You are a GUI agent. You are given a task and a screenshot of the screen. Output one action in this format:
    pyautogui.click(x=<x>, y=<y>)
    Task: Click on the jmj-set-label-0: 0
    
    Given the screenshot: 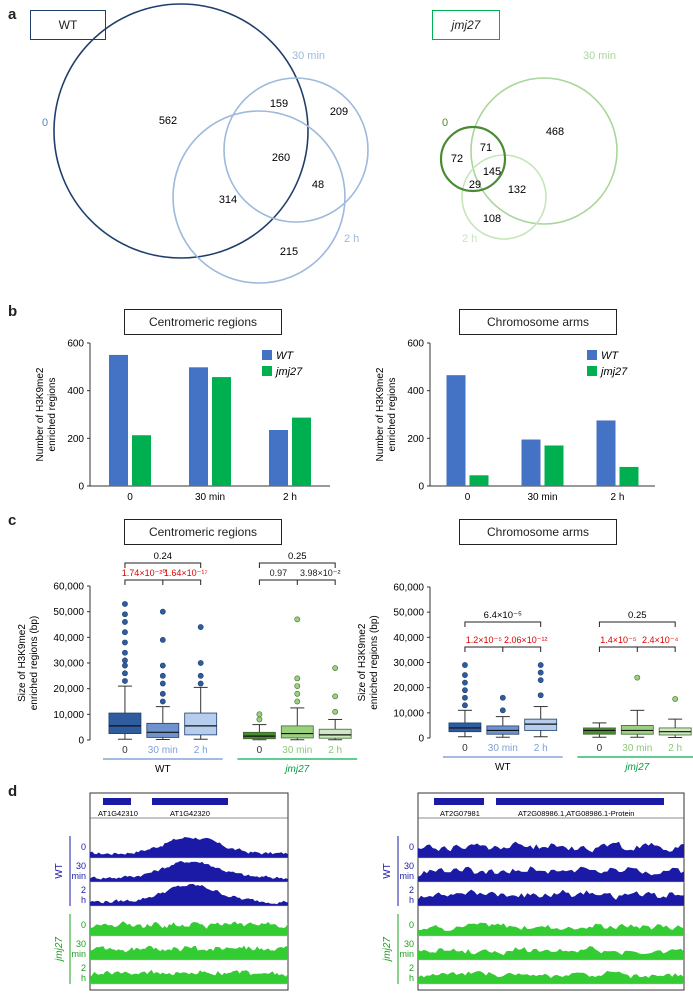 What is the action you would take?
    pyautogui.click(x=445, y=123)
    